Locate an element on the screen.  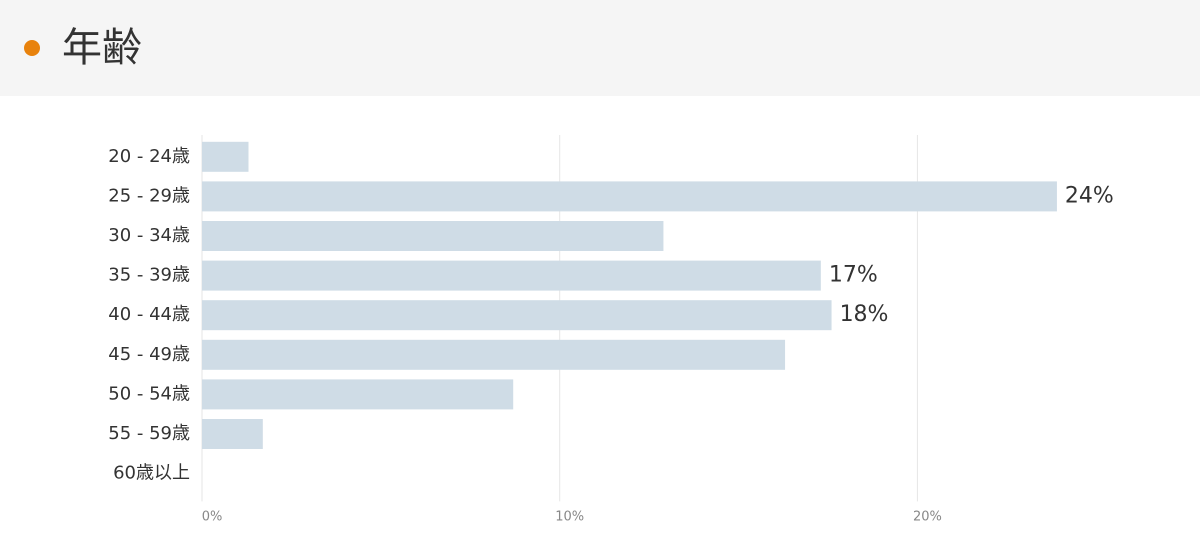
y-tick-label: 50 - 54歳 is located at coordinates (149, 393).